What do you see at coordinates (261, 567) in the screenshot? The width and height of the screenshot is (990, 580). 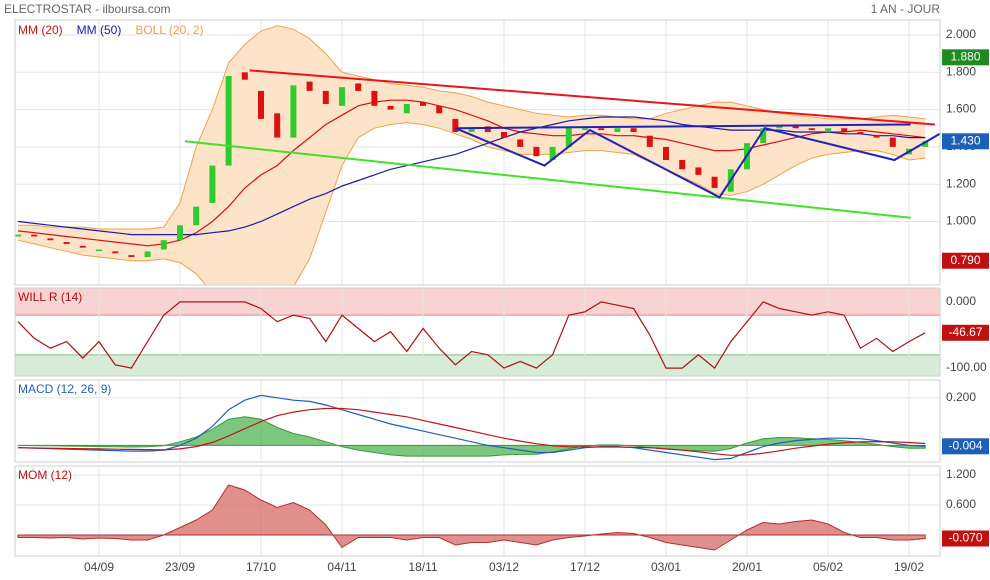 I see `x-tick-label: 17/10` at bounding box center [261, 567].